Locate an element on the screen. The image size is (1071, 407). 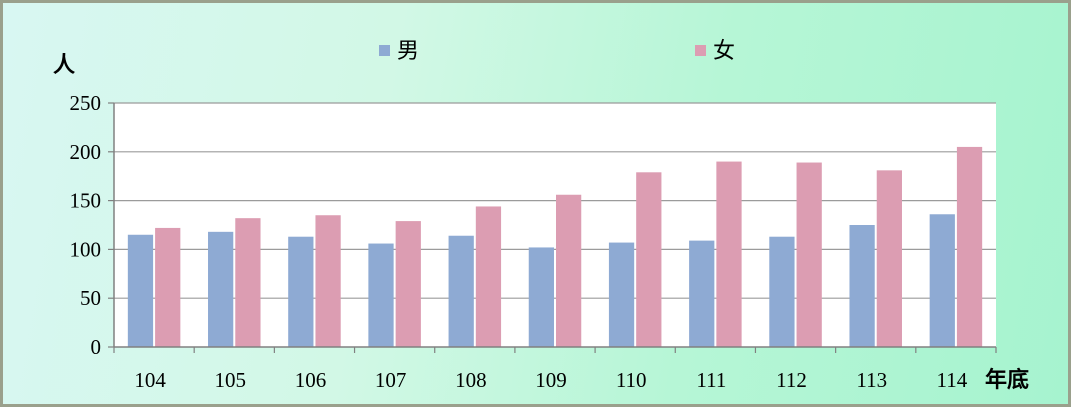
x-tick-label-104: 104 is located at coordinates (150, 380).